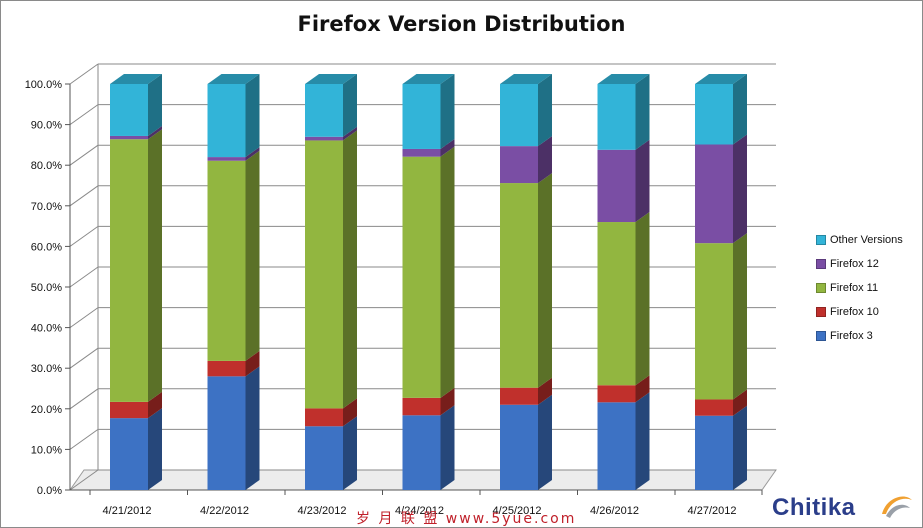 Image resolution: width=923 pixels, height=528 pixels. What do you see at coordinates (854, 288) in the screenshot?
I see `legend-label-firefox11: Firefox 11` at bounding box center [854, 288].